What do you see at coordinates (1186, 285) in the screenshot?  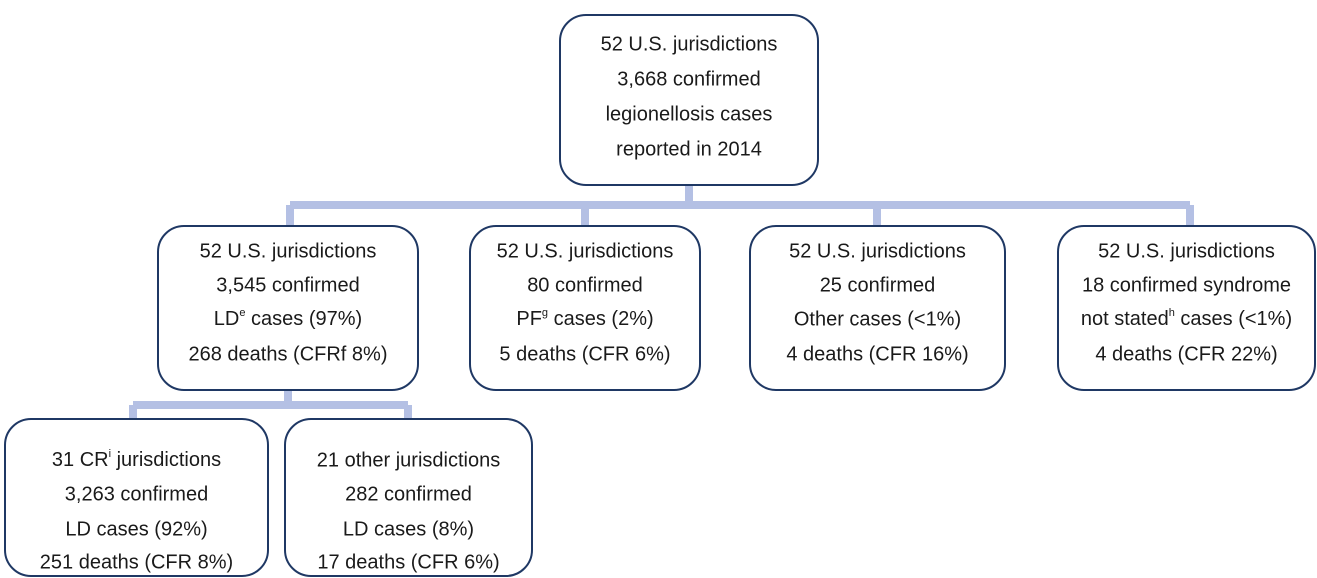 I see `node-text: 18 confirmed syndrome` at bounding box center [1186, 285].